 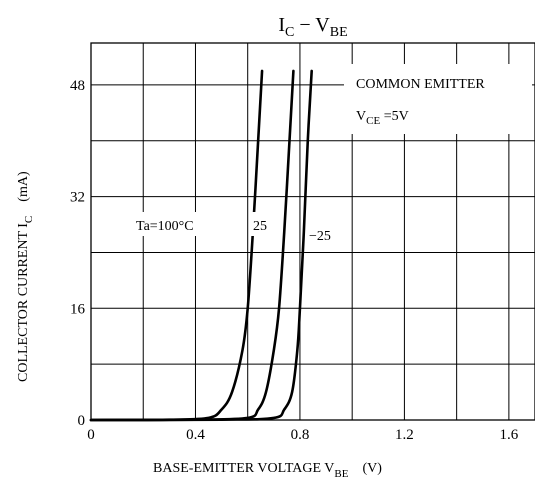 What do you see at coordinates (78, 253) in the screenshot?
I see `y-tick-labels: 0 16 32 48` at bounding box center [78, 253].